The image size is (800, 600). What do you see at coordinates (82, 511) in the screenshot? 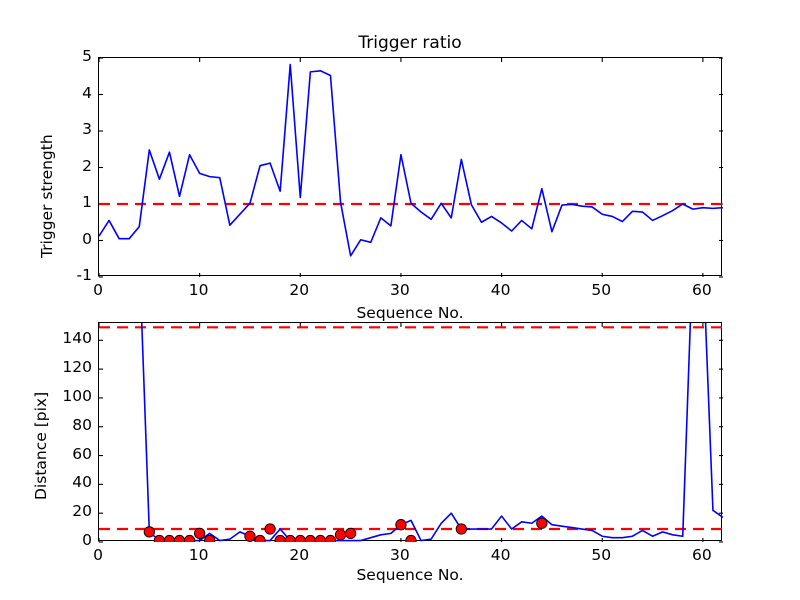
I see `y-tick-label: 20` at bounding box center [82, 511].